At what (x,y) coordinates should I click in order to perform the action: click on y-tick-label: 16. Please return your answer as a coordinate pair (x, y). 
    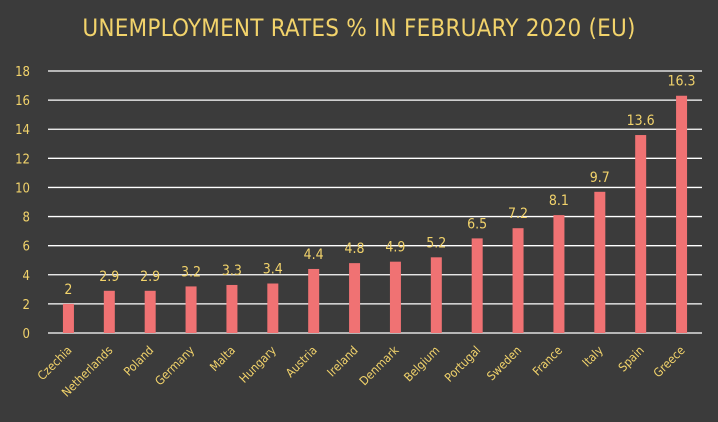
    Looking at the image, I should click on (22, 101).